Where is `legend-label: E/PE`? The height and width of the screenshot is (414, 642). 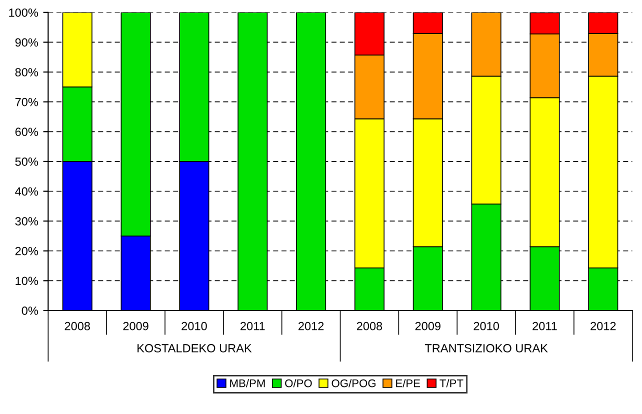
legend-label: E/PE is located at coordinates (408, 383).